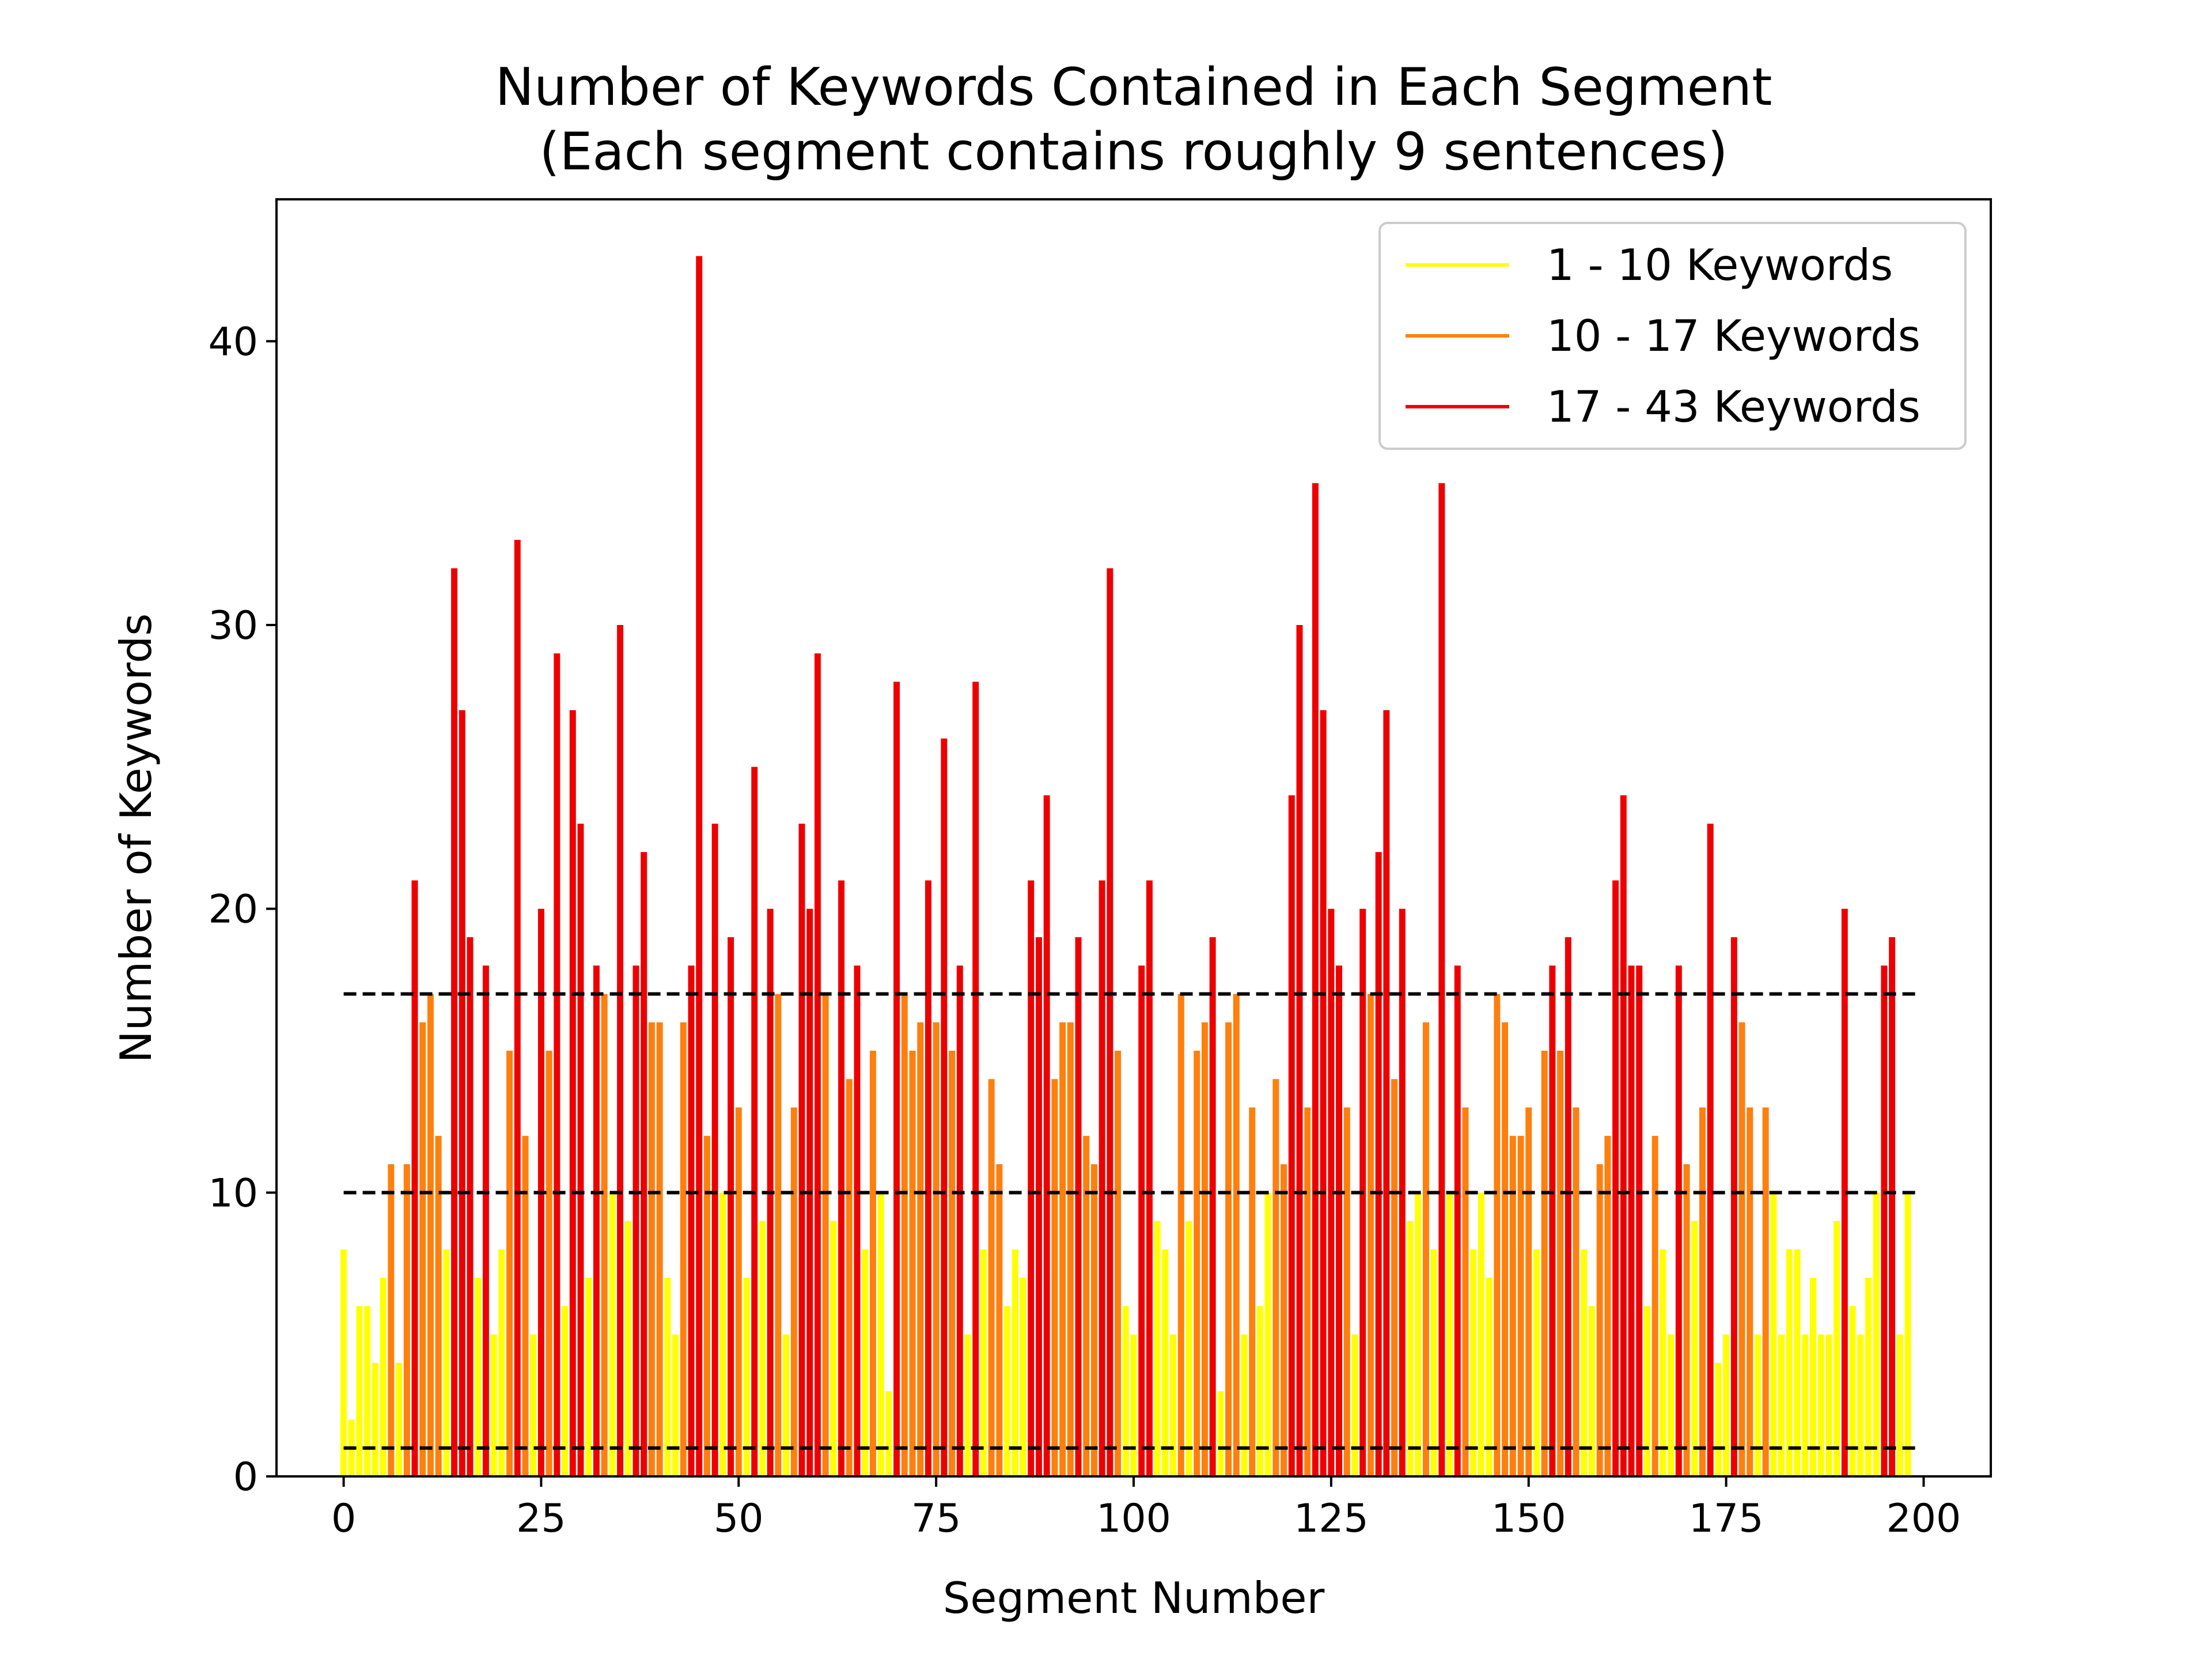 This screenshot has height=1659, width=2212. Describe the element at coordinates (1134, 1598) in the screenshot. I see `x-axis-label: Segment Number` at that location.